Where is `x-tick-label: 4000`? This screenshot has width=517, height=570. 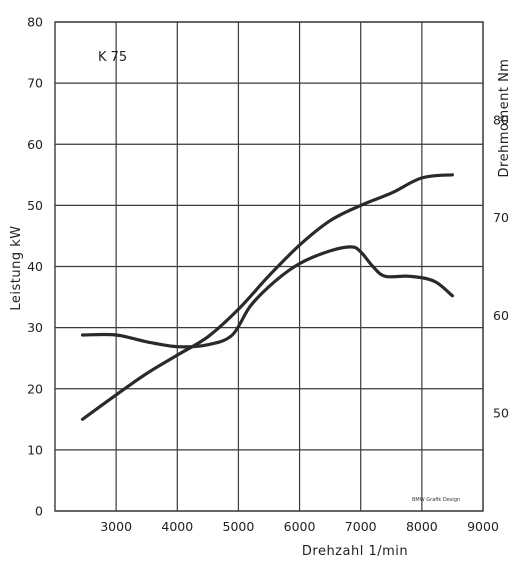 x-tick-label: 4000 is located at coordinates (177, 526).